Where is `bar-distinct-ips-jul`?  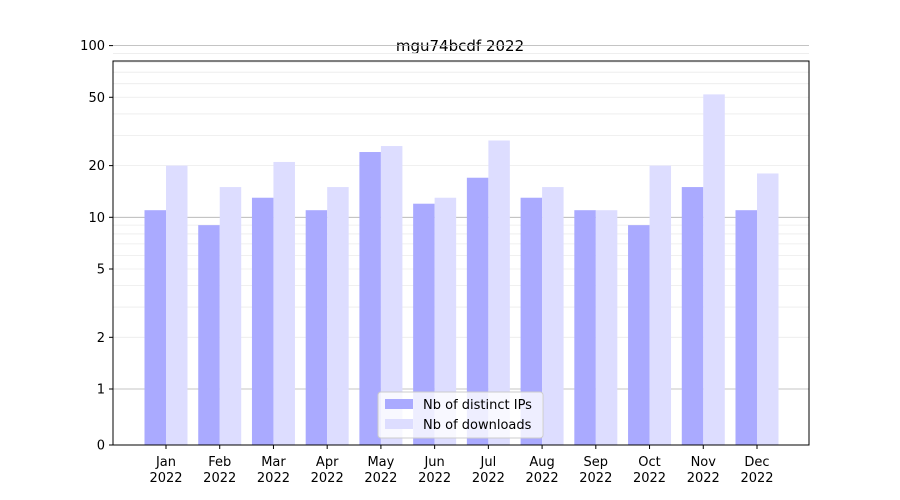
bar-distinct-ips-jul is located at coordinates (477, 311).